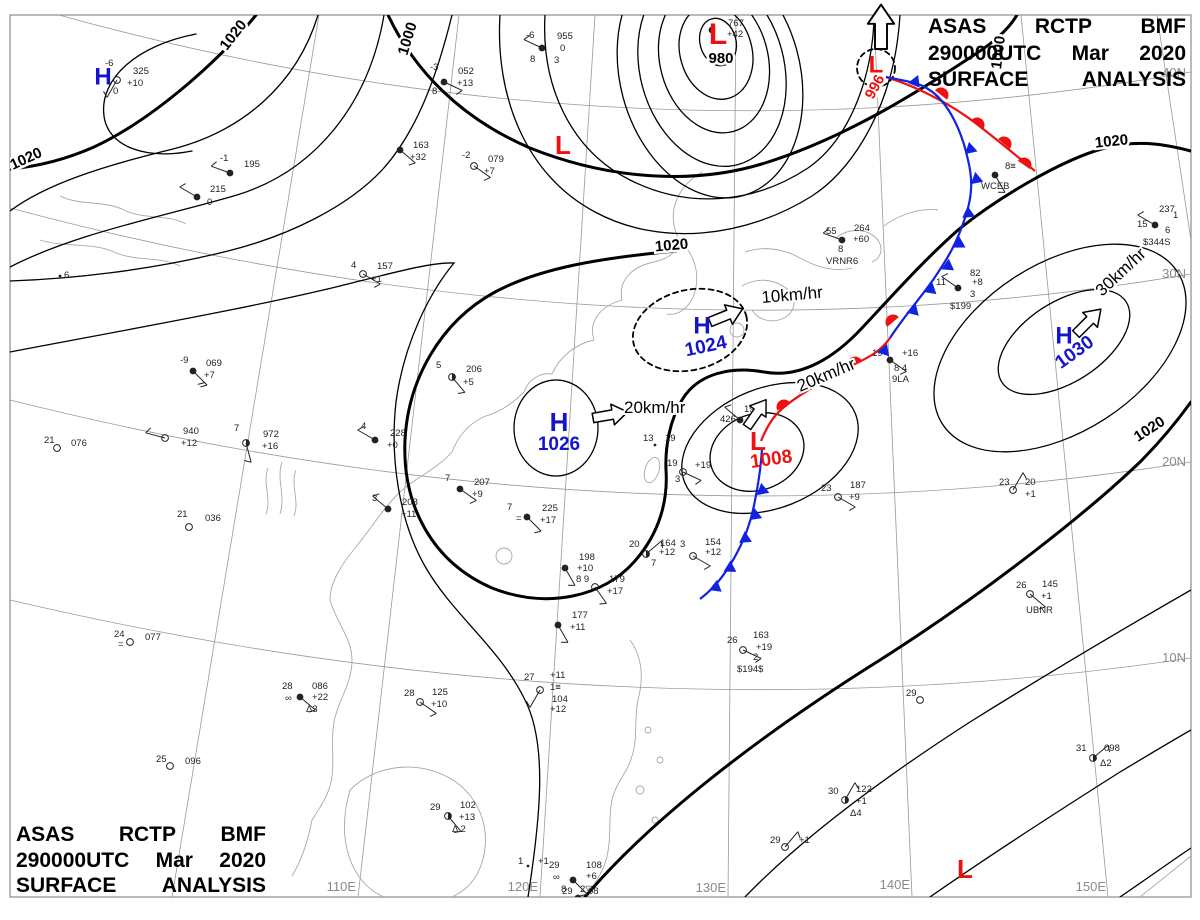 This screenshot has width=1200, height=920. I want to click on station-value: 5, so click(438, 365).